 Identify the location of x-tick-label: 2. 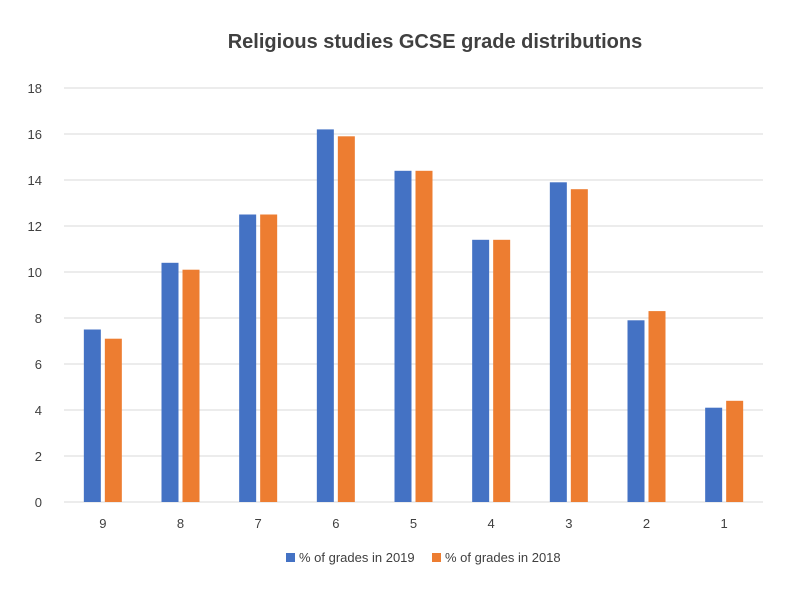
(646, 523).